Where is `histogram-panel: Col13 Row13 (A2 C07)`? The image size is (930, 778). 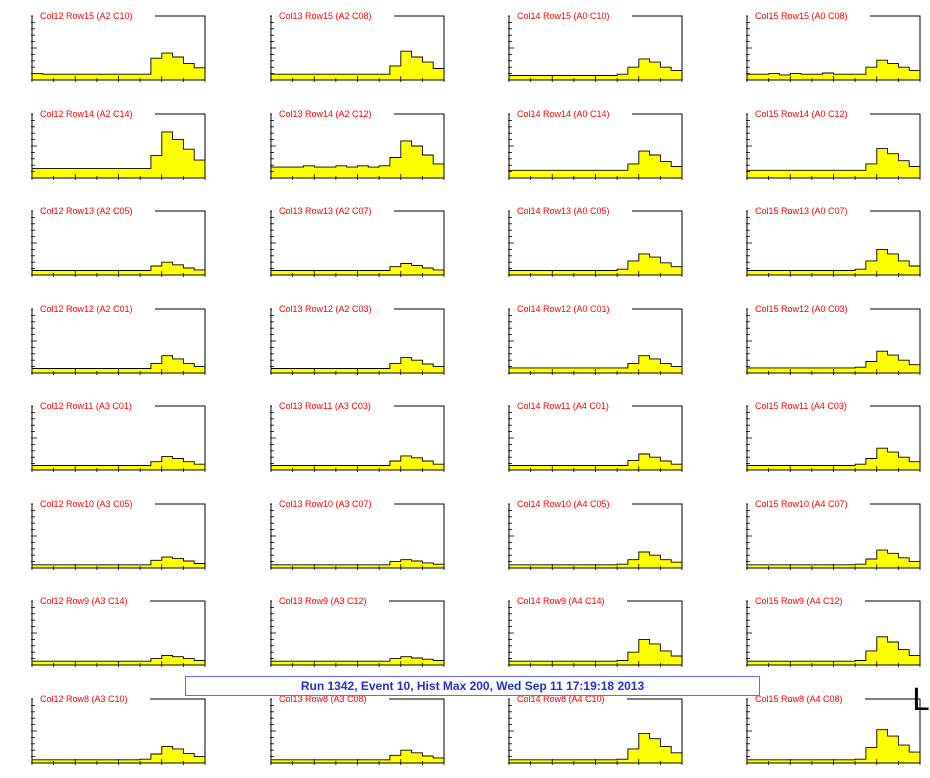
histogram-panel: Col13 Row13 (A2 C07) is located at coordinates (357, 241).